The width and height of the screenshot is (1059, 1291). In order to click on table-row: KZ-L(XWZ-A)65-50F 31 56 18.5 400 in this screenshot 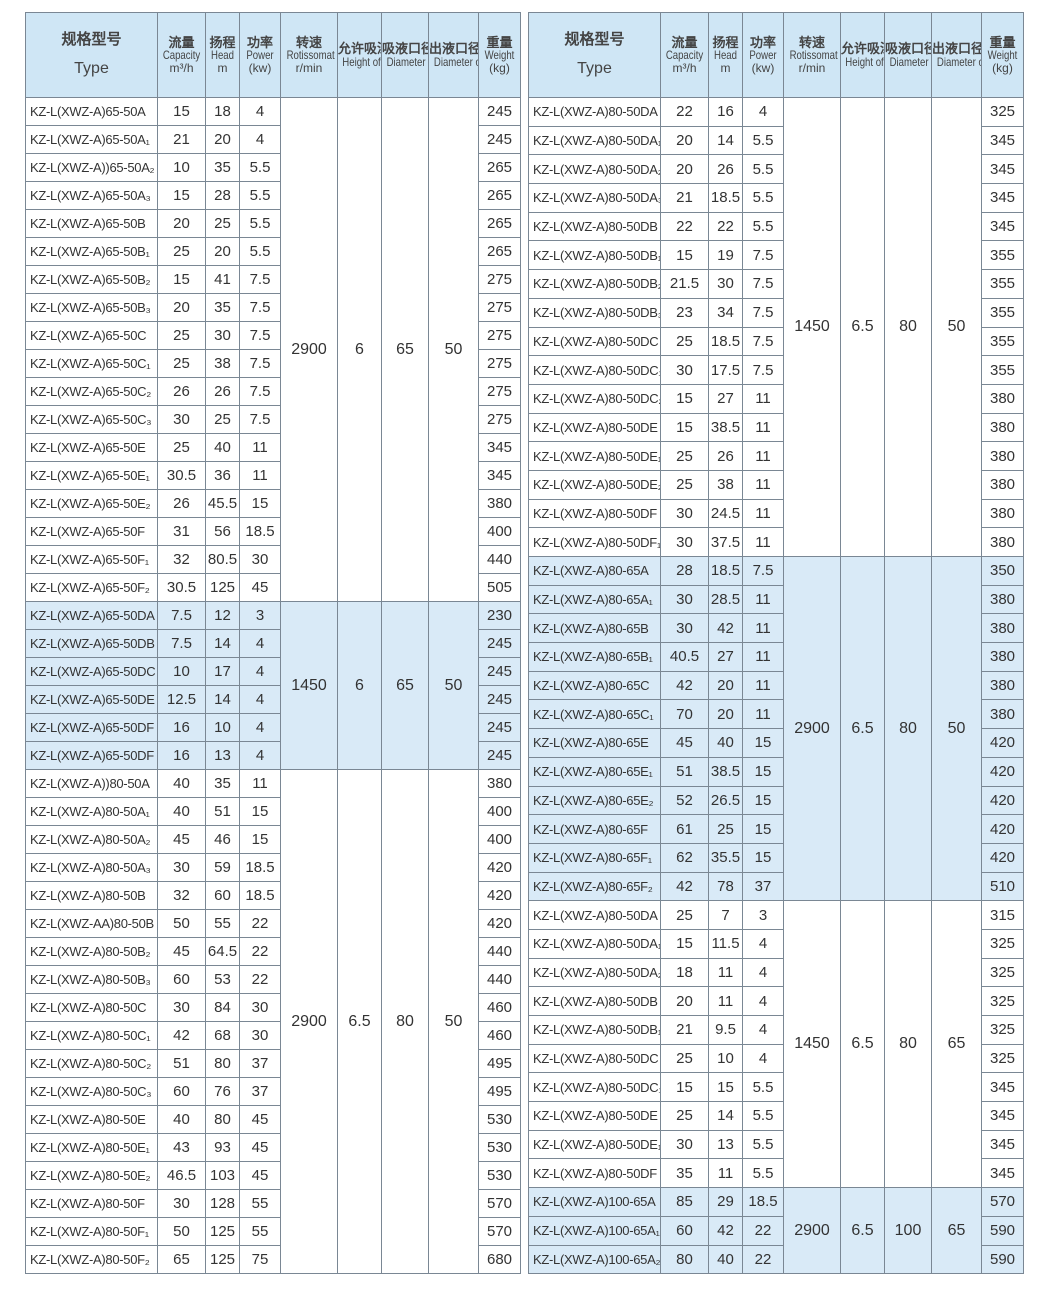, I will do `click(273, 531)`.